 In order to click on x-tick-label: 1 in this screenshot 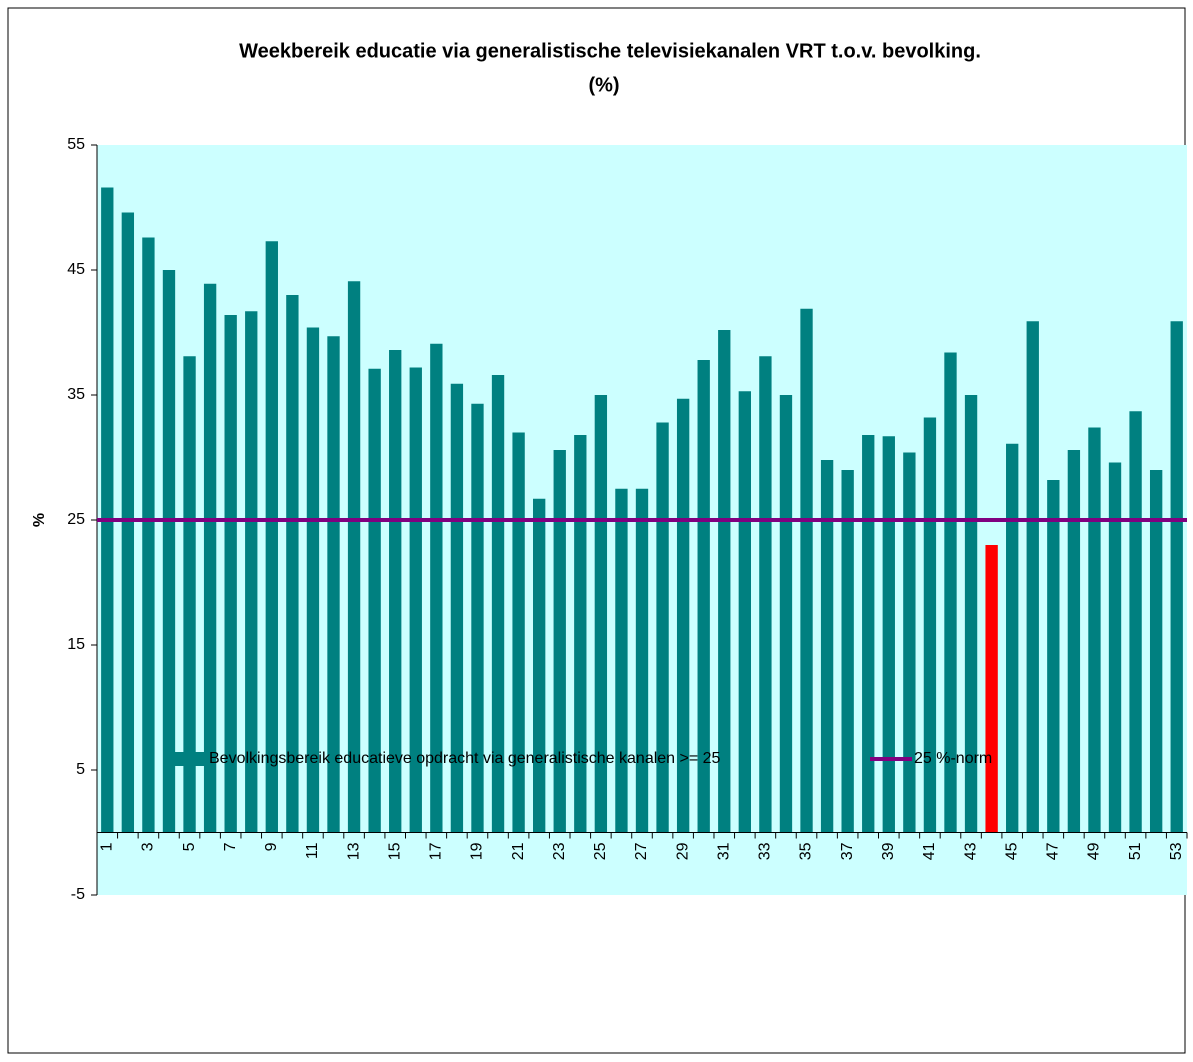, I will do `click(107, 846)`.